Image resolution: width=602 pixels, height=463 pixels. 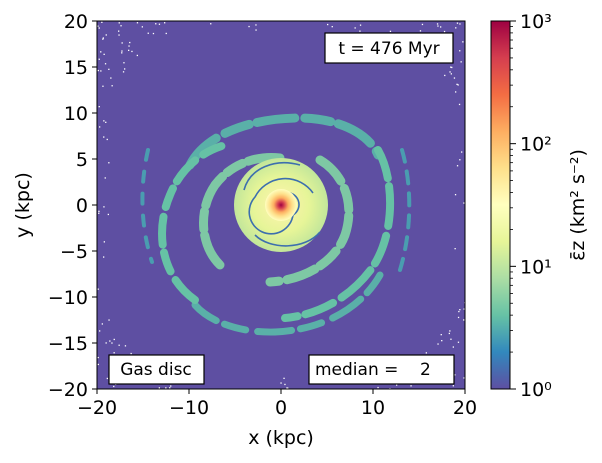 I want to click on y-tick-label: −5, so click(x=74, y=252).